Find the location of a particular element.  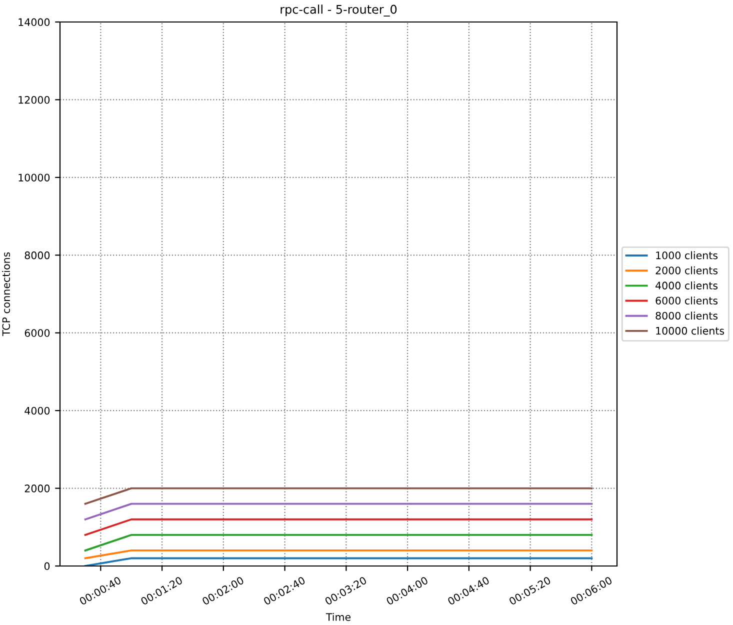

y-tick-label: 4000 is located at coordinates (37, 410).